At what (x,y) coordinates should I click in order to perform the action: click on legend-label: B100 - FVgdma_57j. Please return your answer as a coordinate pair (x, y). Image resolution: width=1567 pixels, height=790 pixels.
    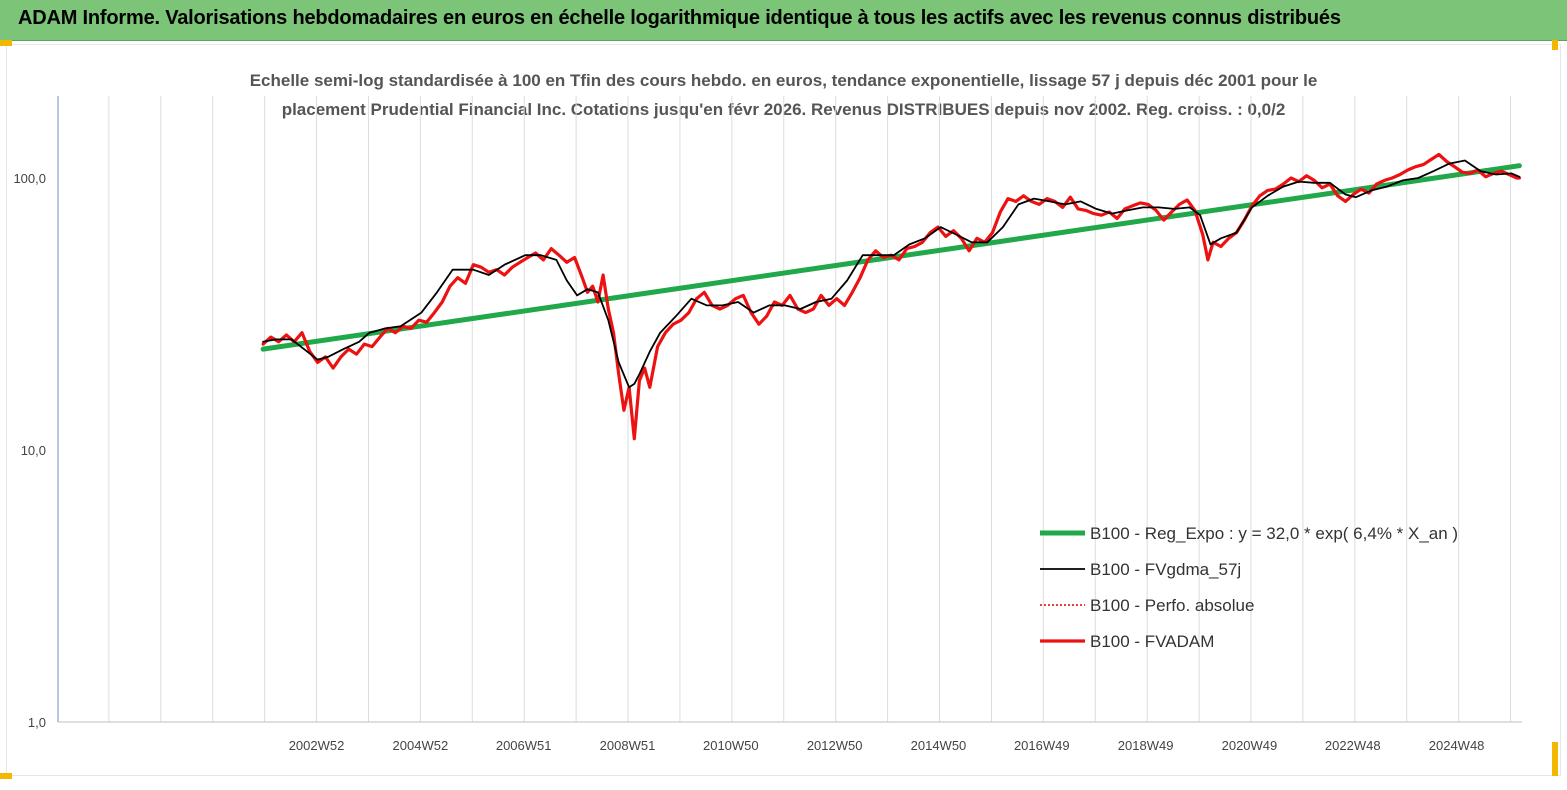
    Looking at the image, I should click on (1165, 569).